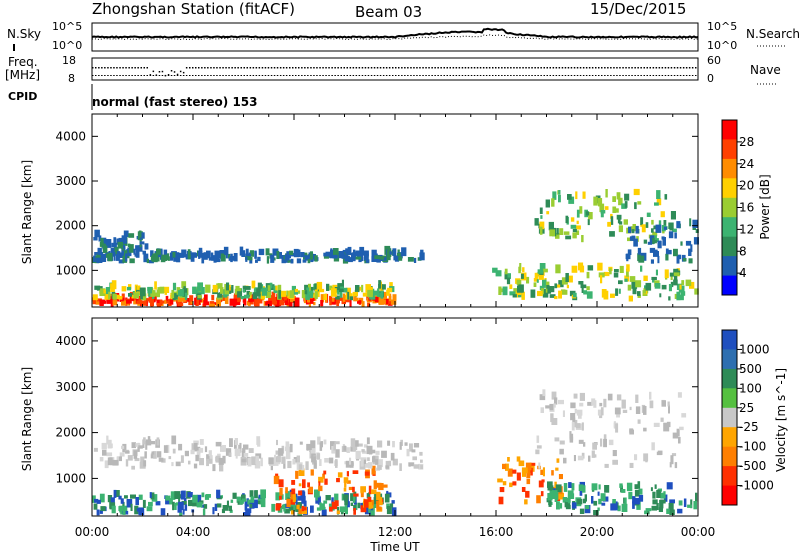 This screenshot has width=800, height=554. What do you see at coordinates (773, 34) in the screenshot?
I see `nsearch-label: N.Search` at bounding box center [773, 34].